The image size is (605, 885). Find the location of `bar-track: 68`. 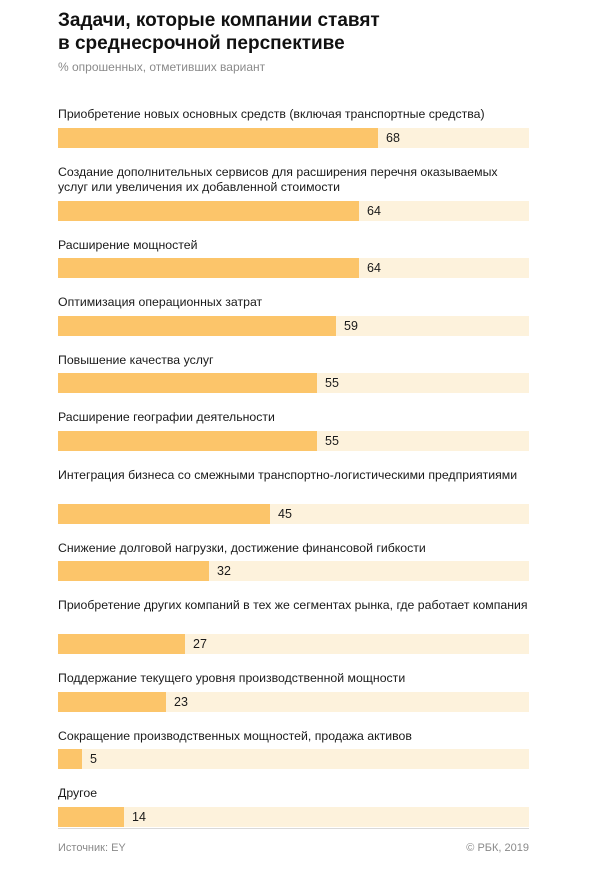

bar-track: 68 is located at coordinates (293, 137).